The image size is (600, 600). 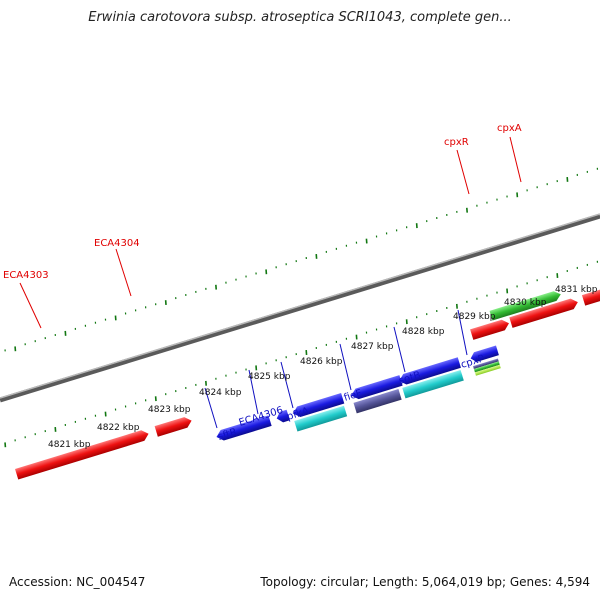 What do you see at coordinates (283, 416) in the screenshot?
I see `gene-small-blue` at bounding box center [283, 416].